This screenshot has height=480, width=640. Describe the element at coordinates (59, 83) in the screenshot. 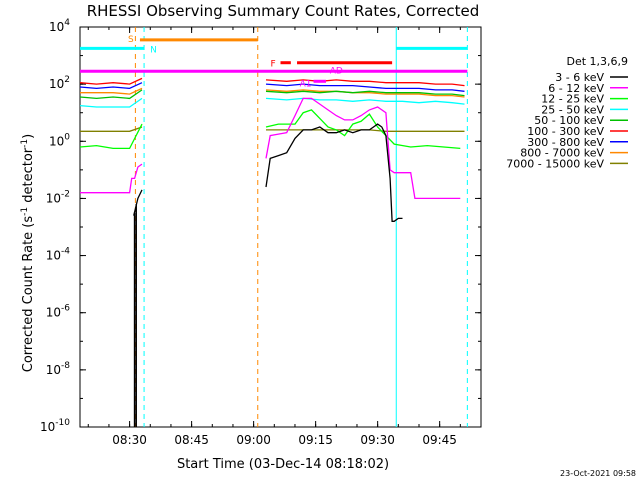

I see `y-tick-label: 10²` at that location.